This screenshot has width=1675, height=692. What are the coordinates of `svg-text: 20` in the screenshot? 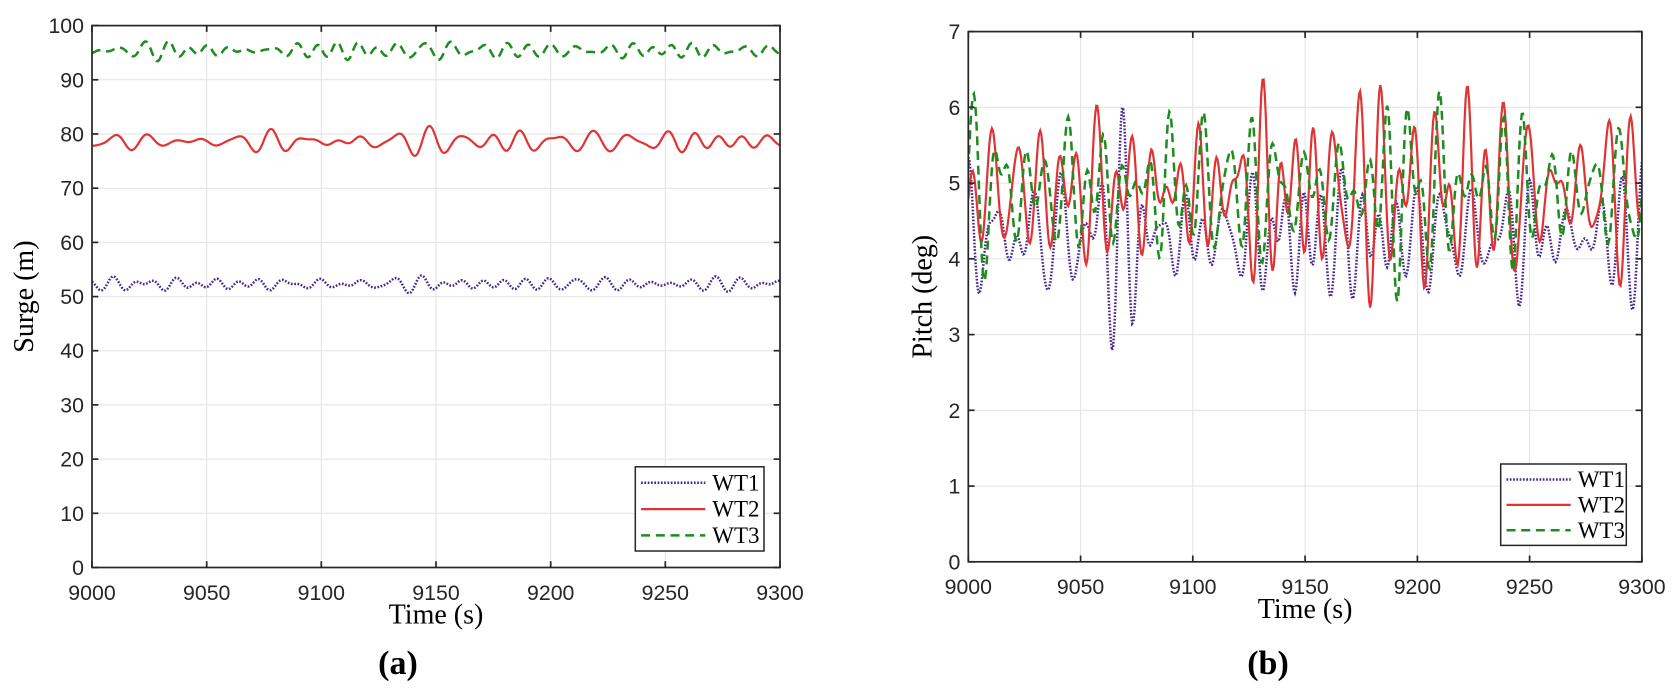 It's located at (72, 460).